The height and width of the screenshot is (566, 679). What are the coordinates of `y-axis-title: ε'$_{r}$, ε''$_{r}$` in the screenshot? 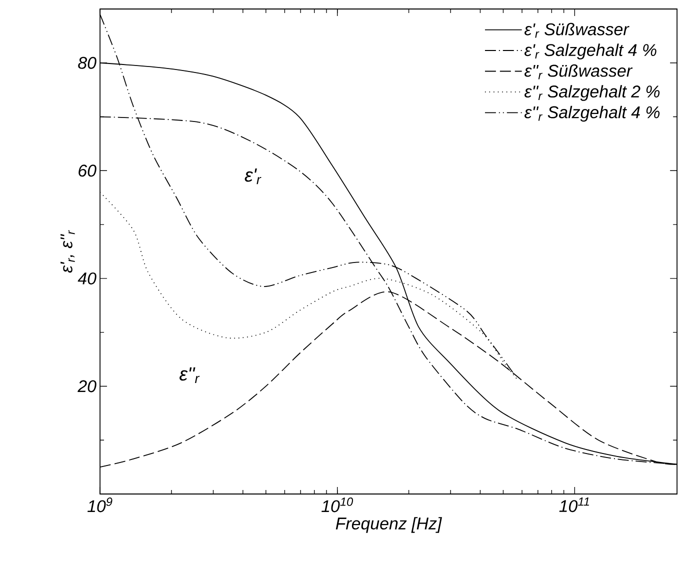 It's located at (67, 251).